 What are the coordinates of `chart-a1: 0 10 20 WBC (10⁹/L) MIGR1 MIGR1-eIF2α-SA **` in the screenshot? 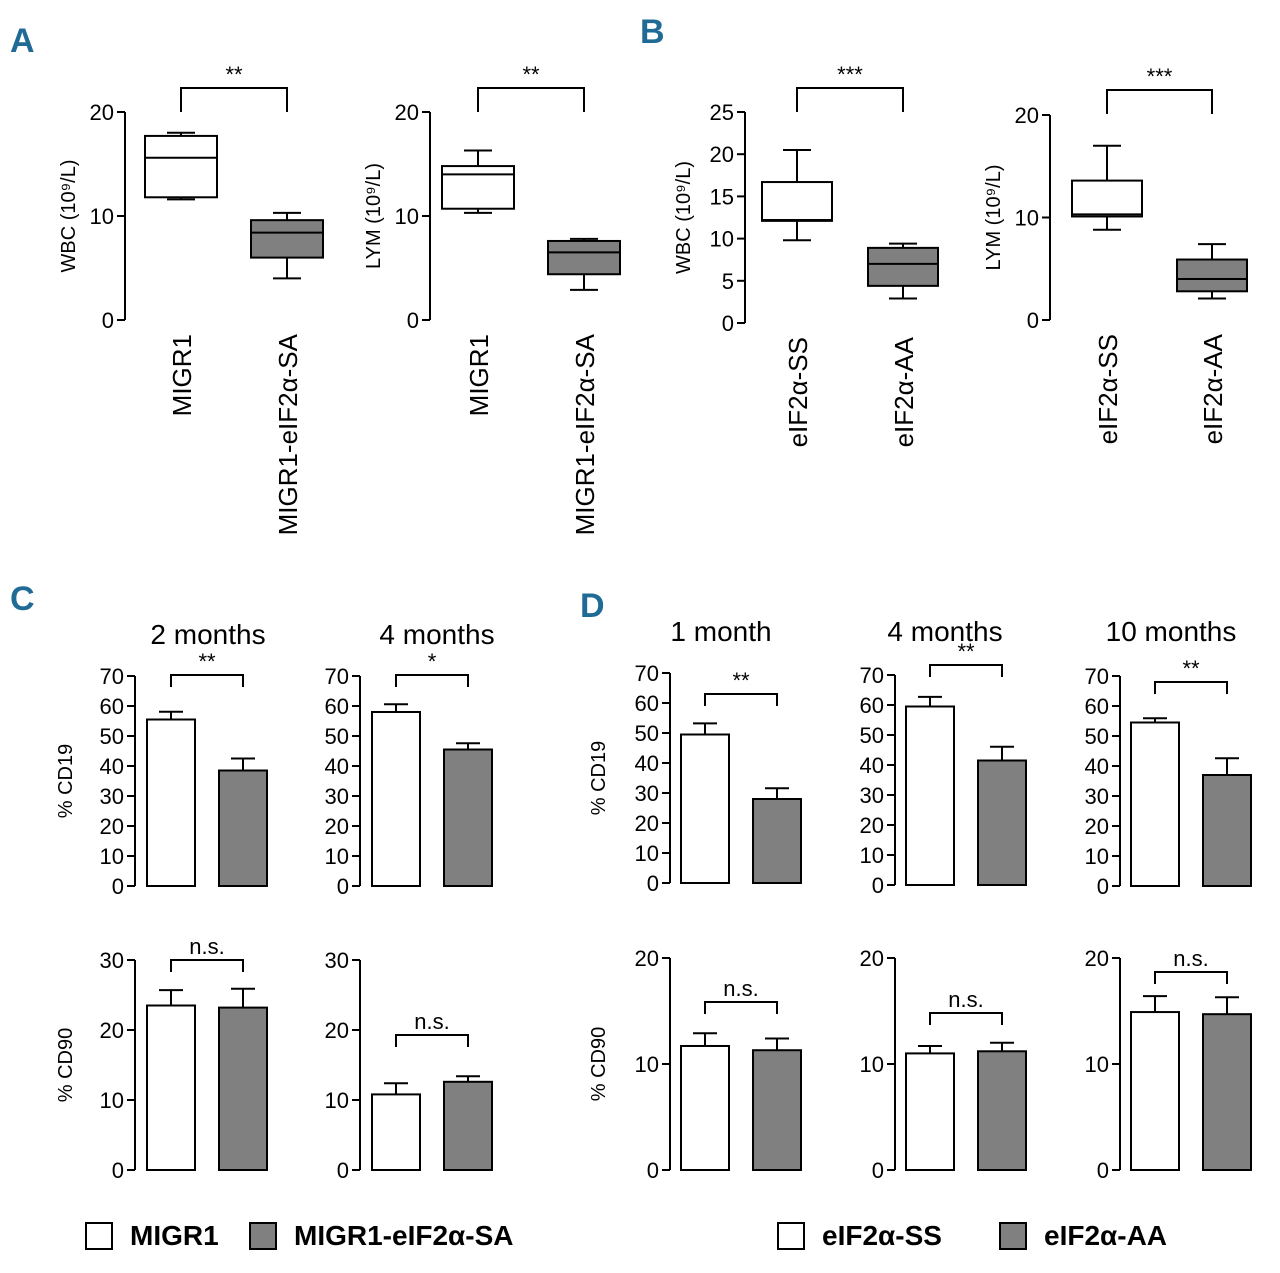 It's located at (191, 298).